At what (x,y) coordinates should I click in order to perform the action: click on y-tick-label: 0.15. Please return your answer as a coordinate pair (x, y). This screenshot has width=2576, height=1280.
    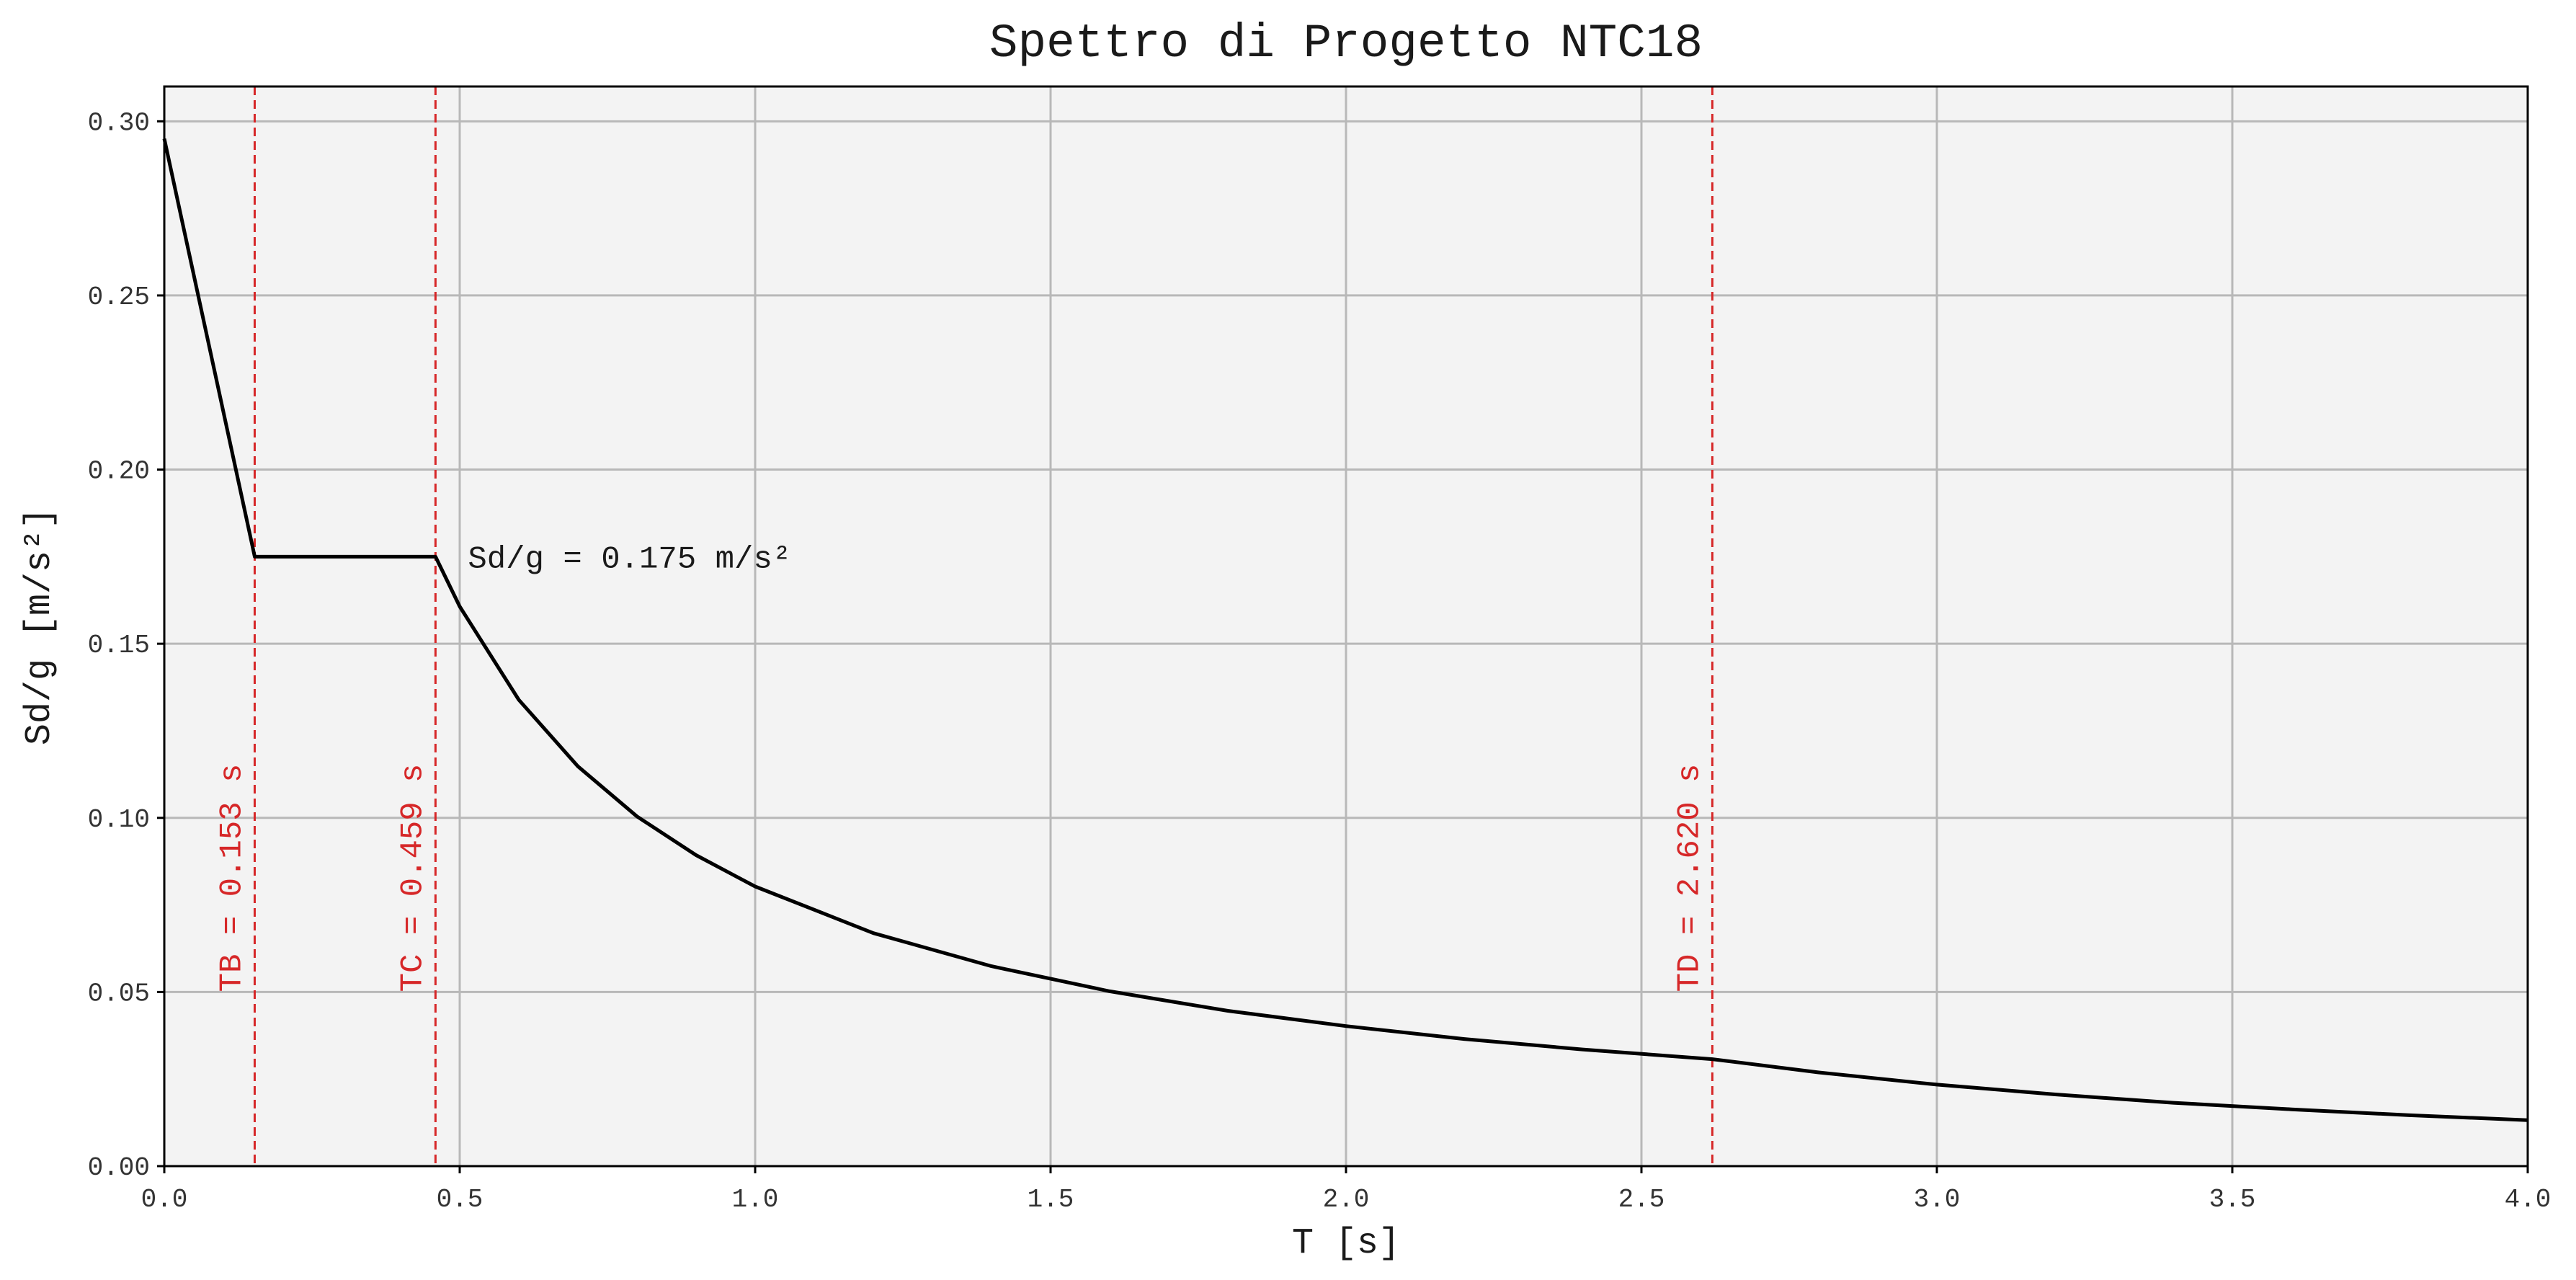
    Looking at the image, I should click on (119, 645).